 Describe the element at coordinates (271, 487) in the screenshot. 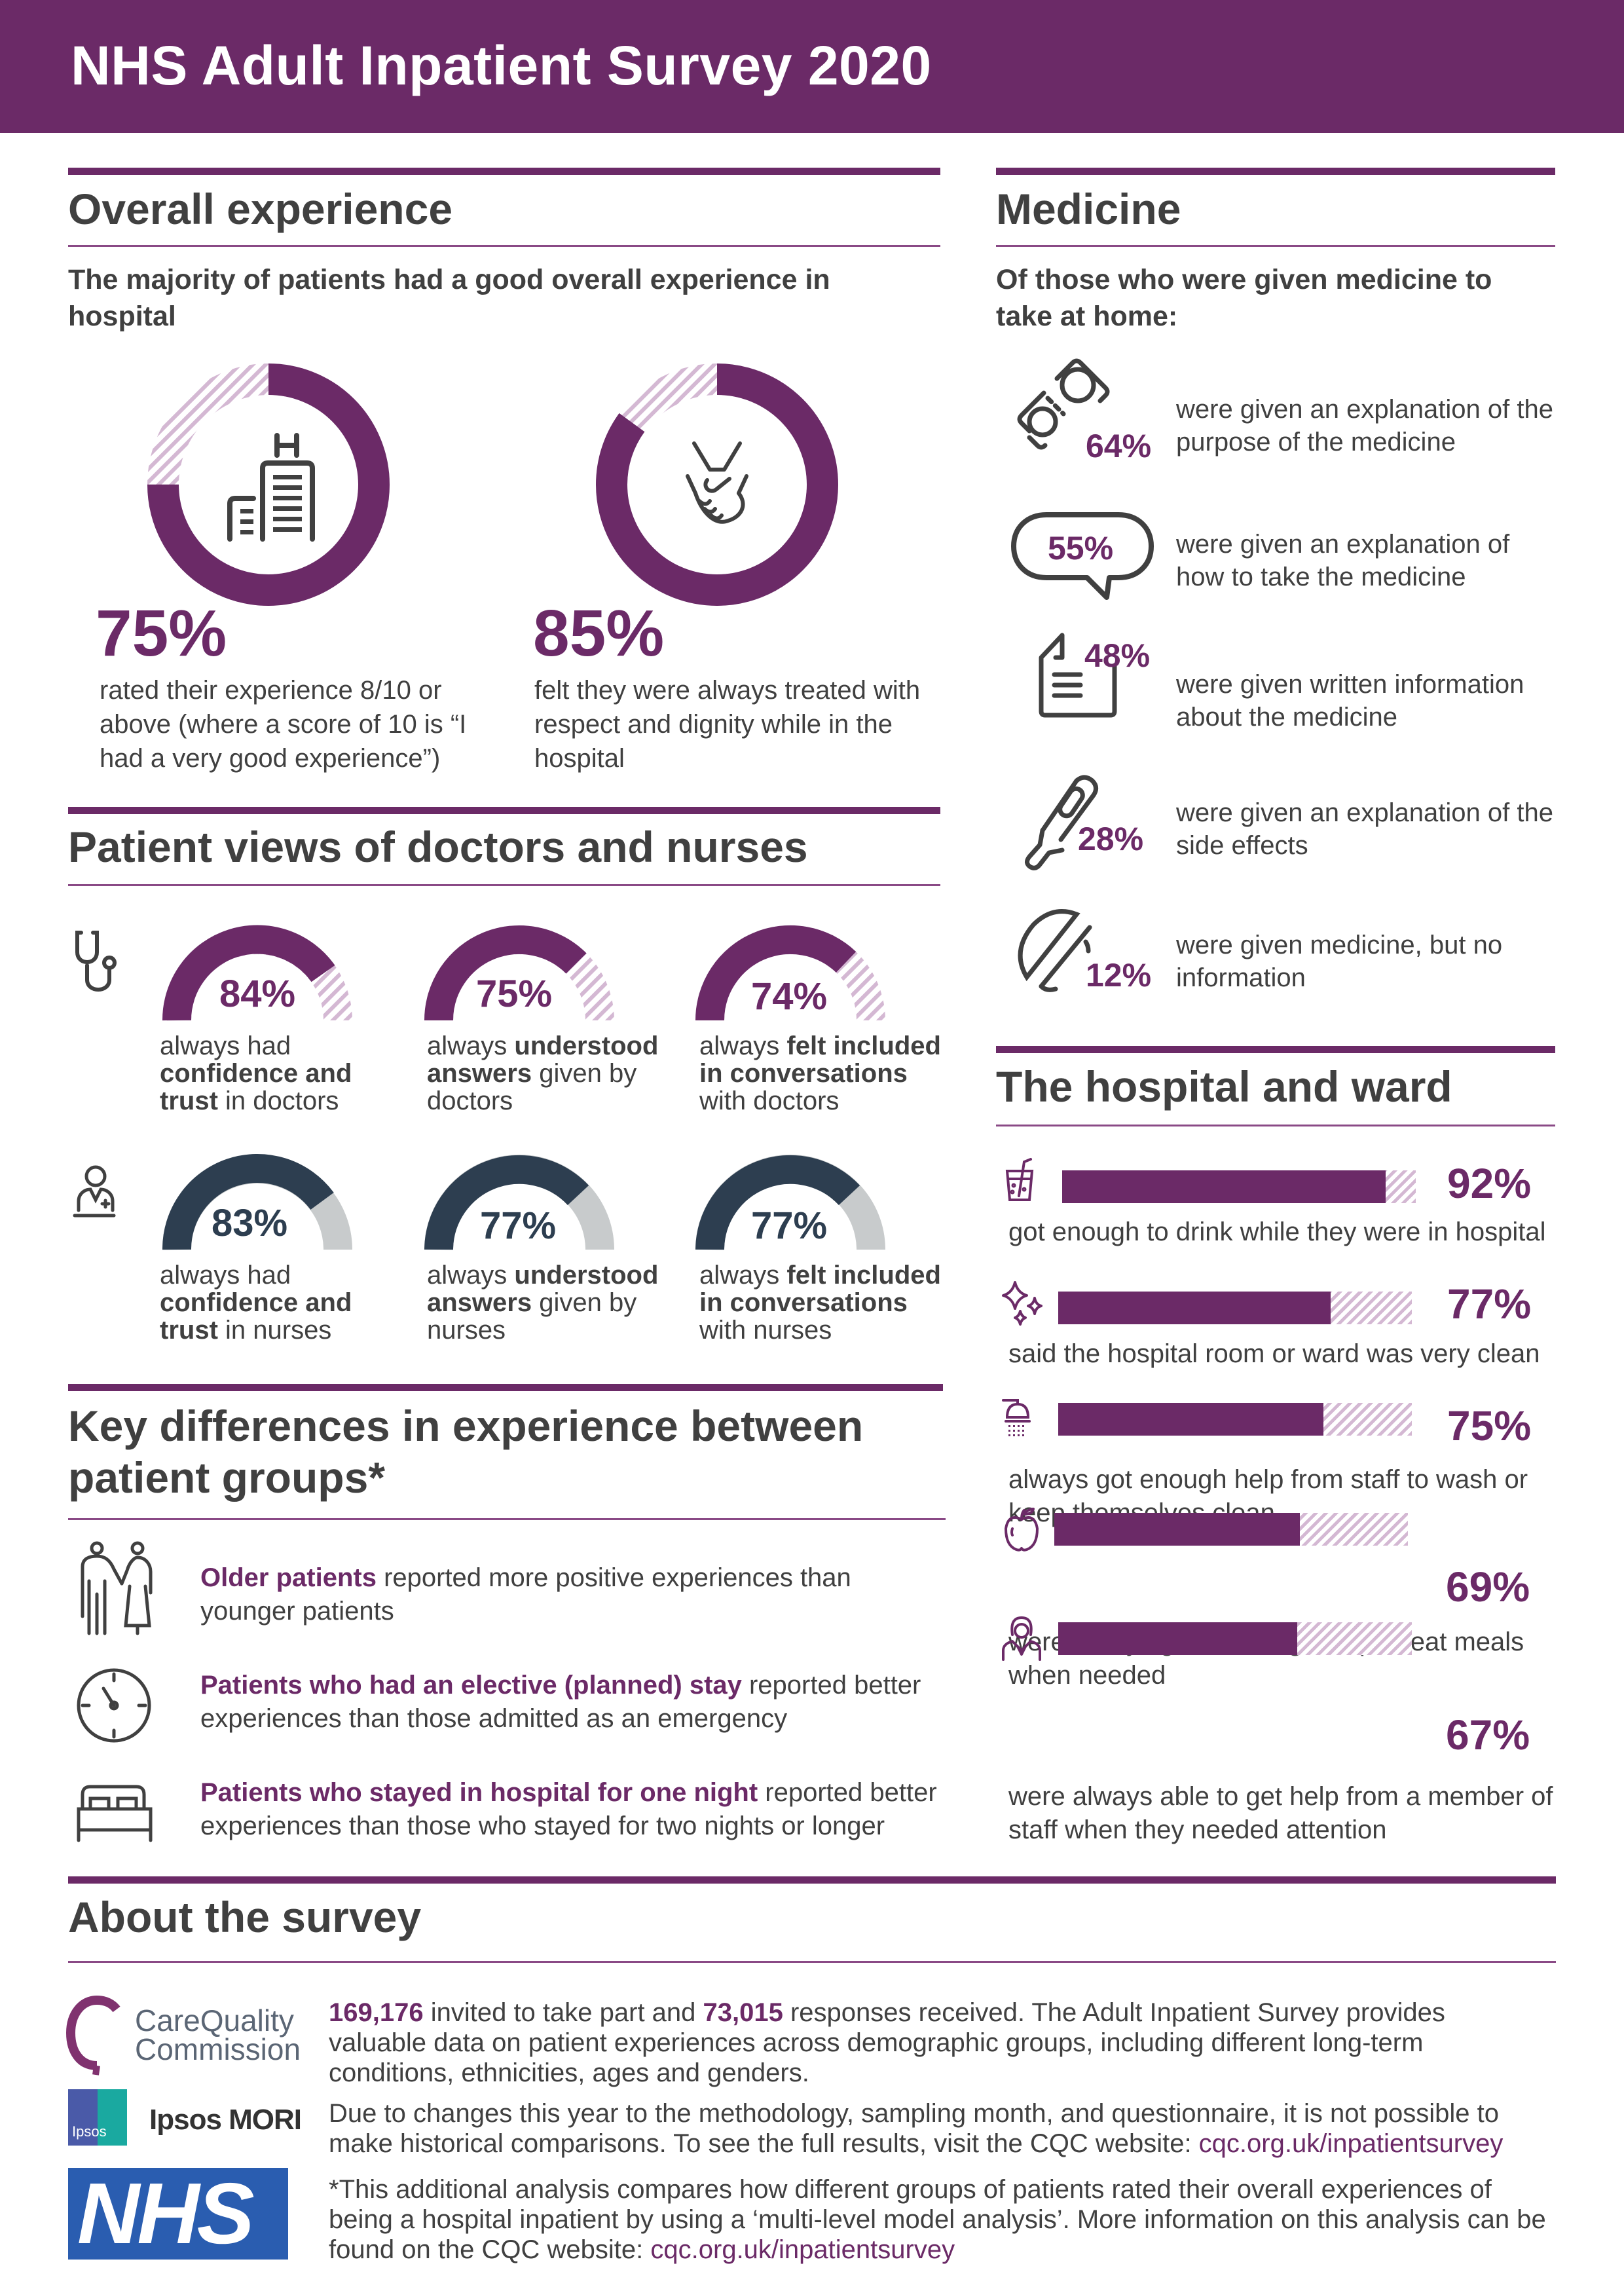

I see `hospital-building-icon` at that location.